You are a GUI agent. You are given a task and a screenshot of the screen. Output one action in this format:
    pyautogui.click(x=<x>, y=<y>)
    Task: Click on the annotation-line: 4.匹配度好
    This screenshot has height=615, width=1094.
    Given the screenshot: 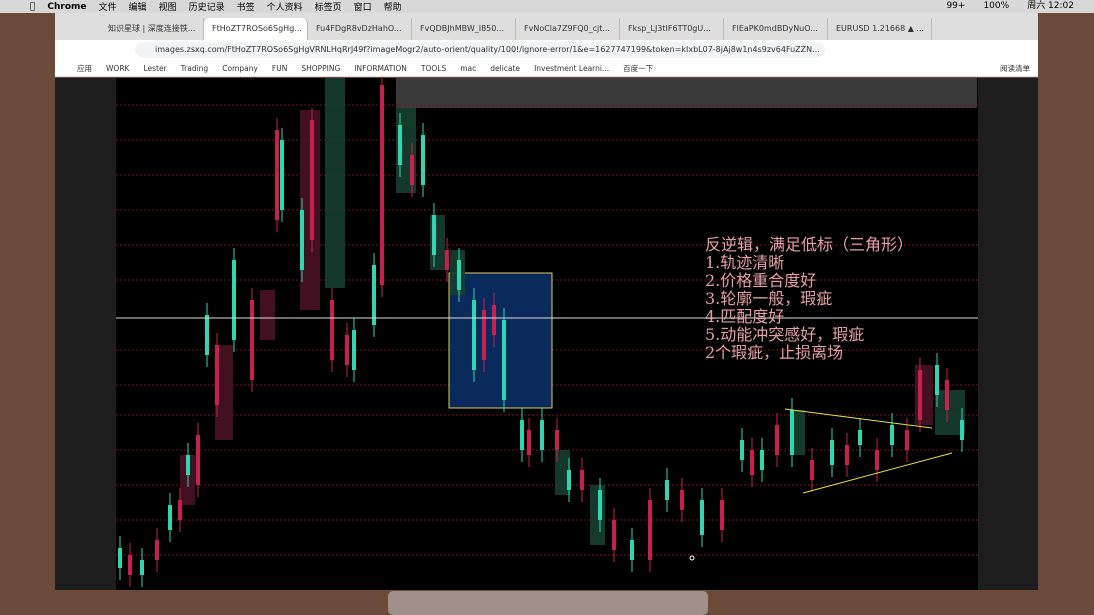 What is the action you would take?
    pyautogui.click(x=744, y=316)
    